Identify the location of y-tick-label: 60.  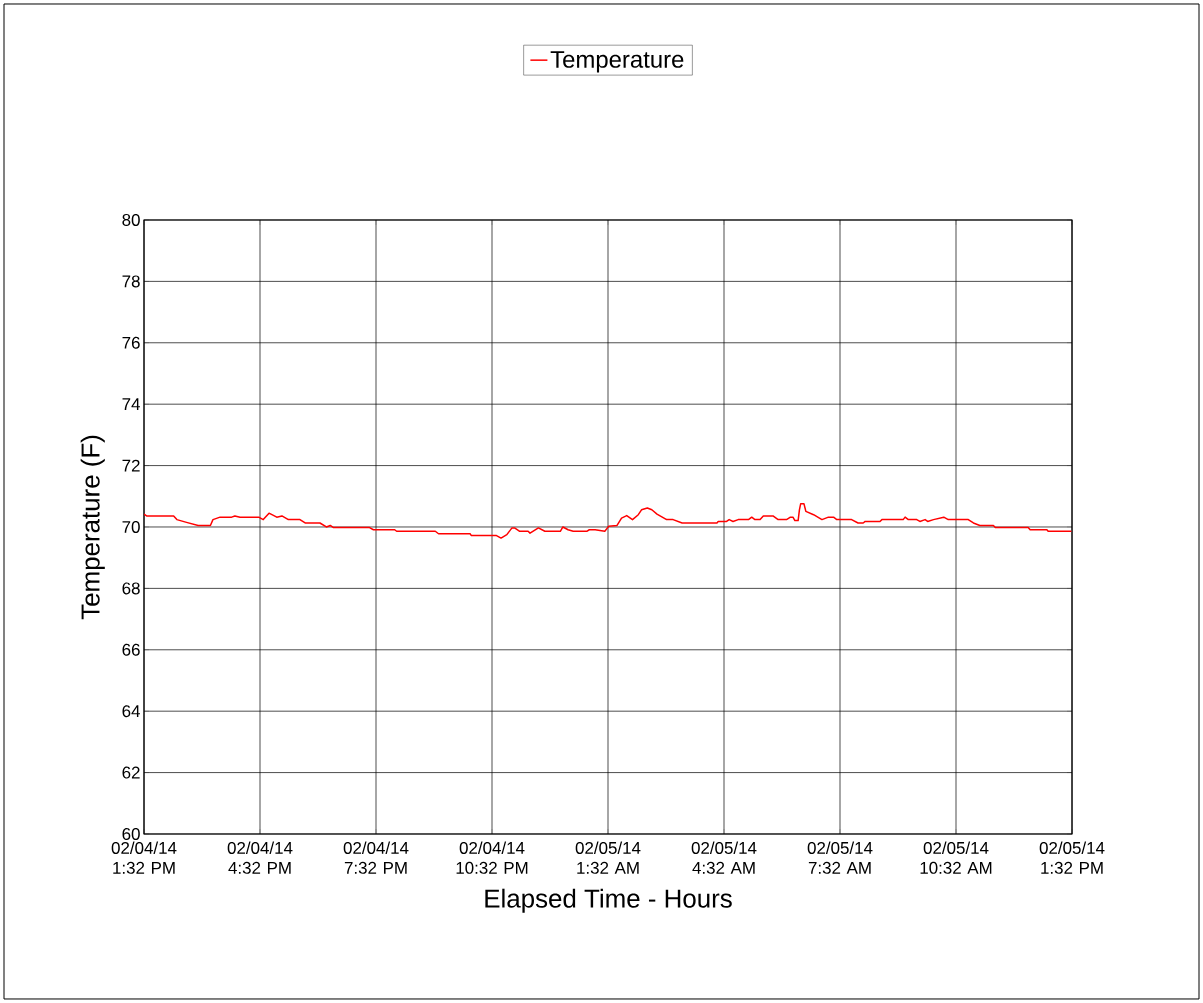
(131, 833).